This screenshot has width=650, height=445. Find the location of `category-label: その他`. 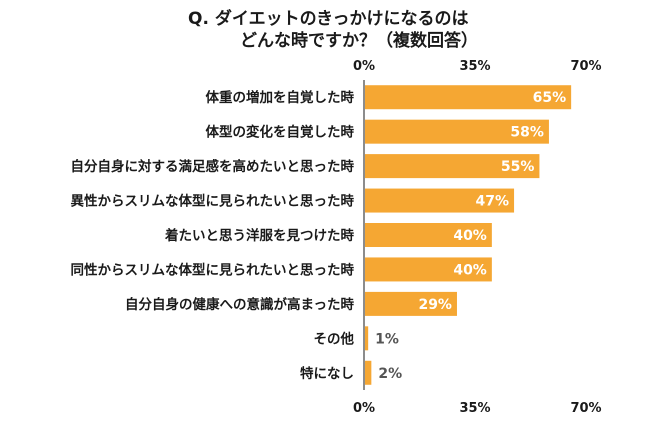

category-label: その他 is located at coordinates (334, 338).